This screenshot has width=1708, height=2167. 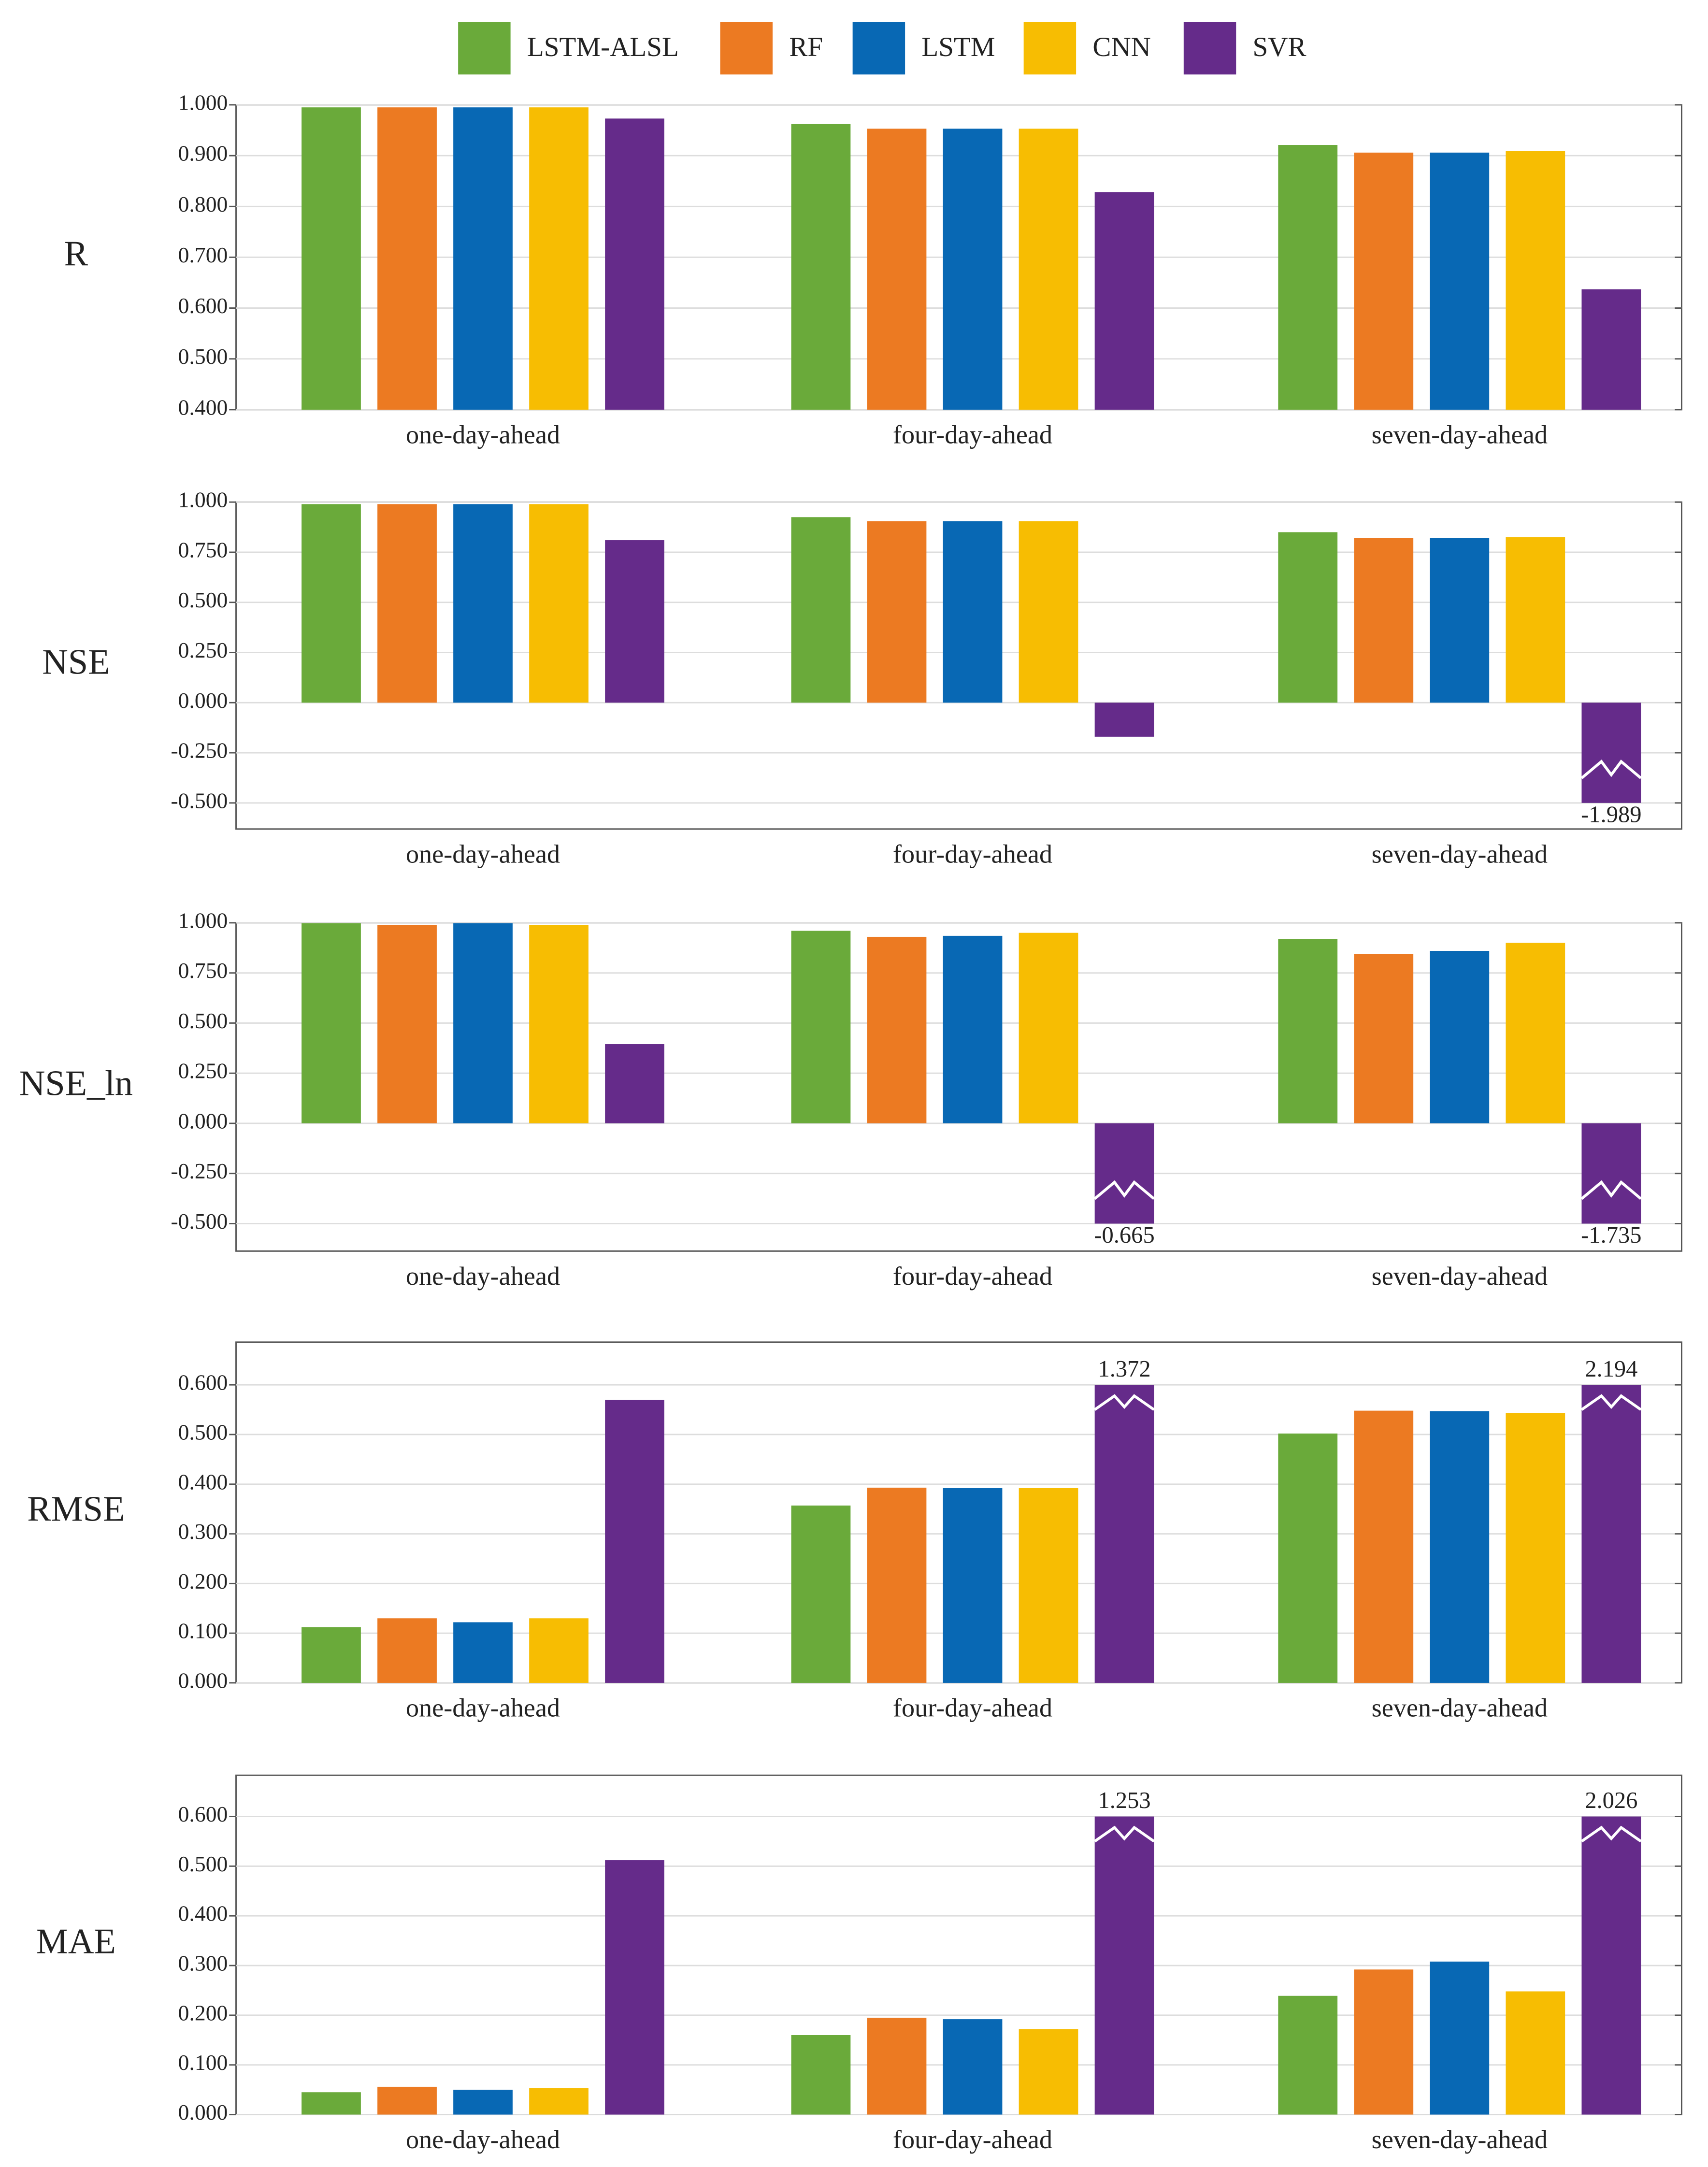 What do you see at coordinates (203, 204) in the screenshot?
I see `y-tick-label: 0.800` at bounding box center [203, 204].